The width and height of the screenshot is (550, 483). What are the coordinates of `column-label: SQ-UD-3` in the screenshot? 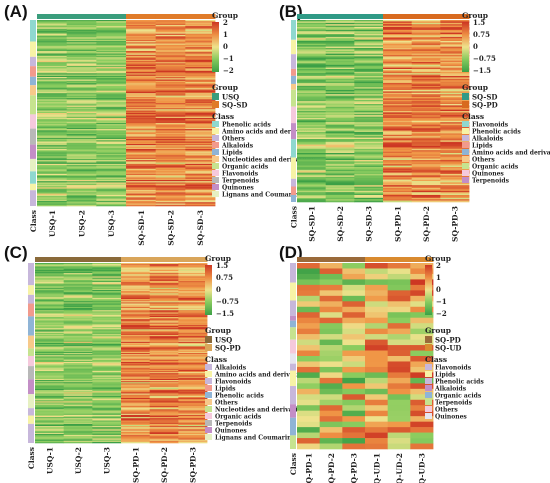 It's located at (422, 468).